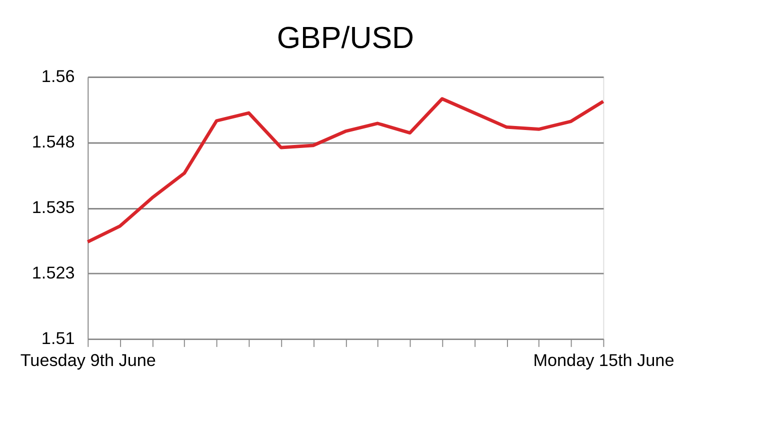 Image resolution: width=770 pixels, height=428 pixels. I want to click on y-tick-label: 1.56, so click(58, 76).